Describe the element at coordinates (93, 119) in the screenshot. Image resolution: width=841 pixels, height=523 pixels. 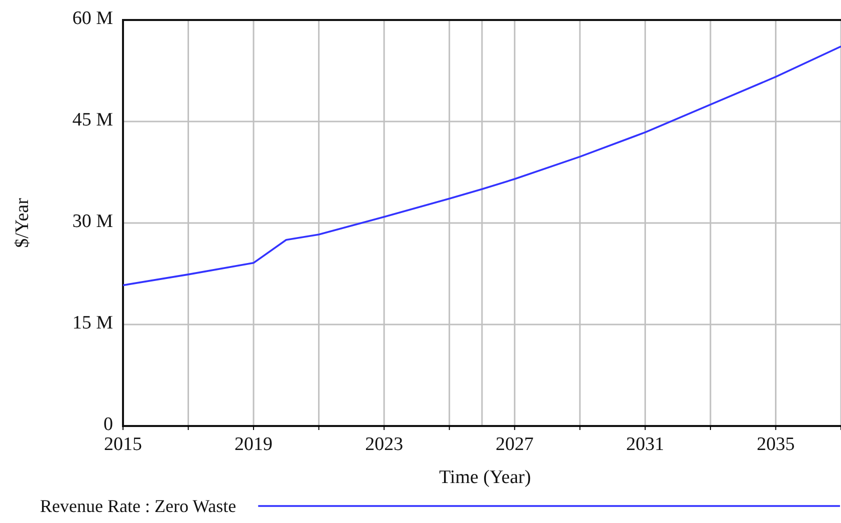
I see `y-tick-label: 45 M` at that location.